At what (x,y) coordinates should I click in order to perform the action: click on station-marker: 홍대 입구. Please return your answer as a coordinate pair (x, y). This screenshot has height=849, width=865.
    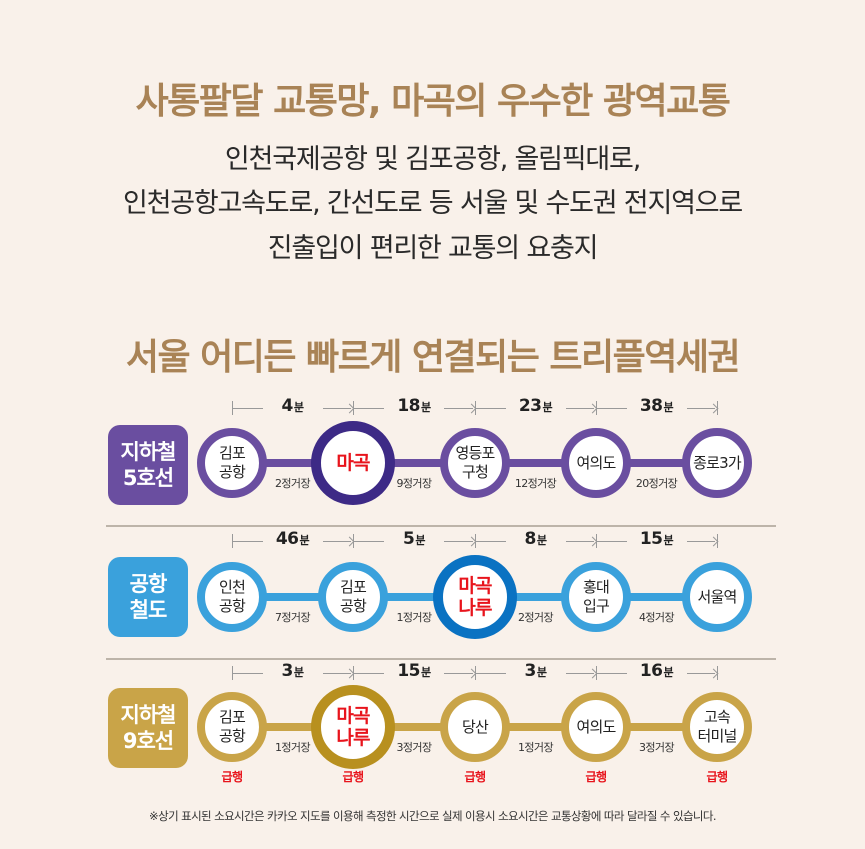
    Looking at the image, I should click on (596, 597).